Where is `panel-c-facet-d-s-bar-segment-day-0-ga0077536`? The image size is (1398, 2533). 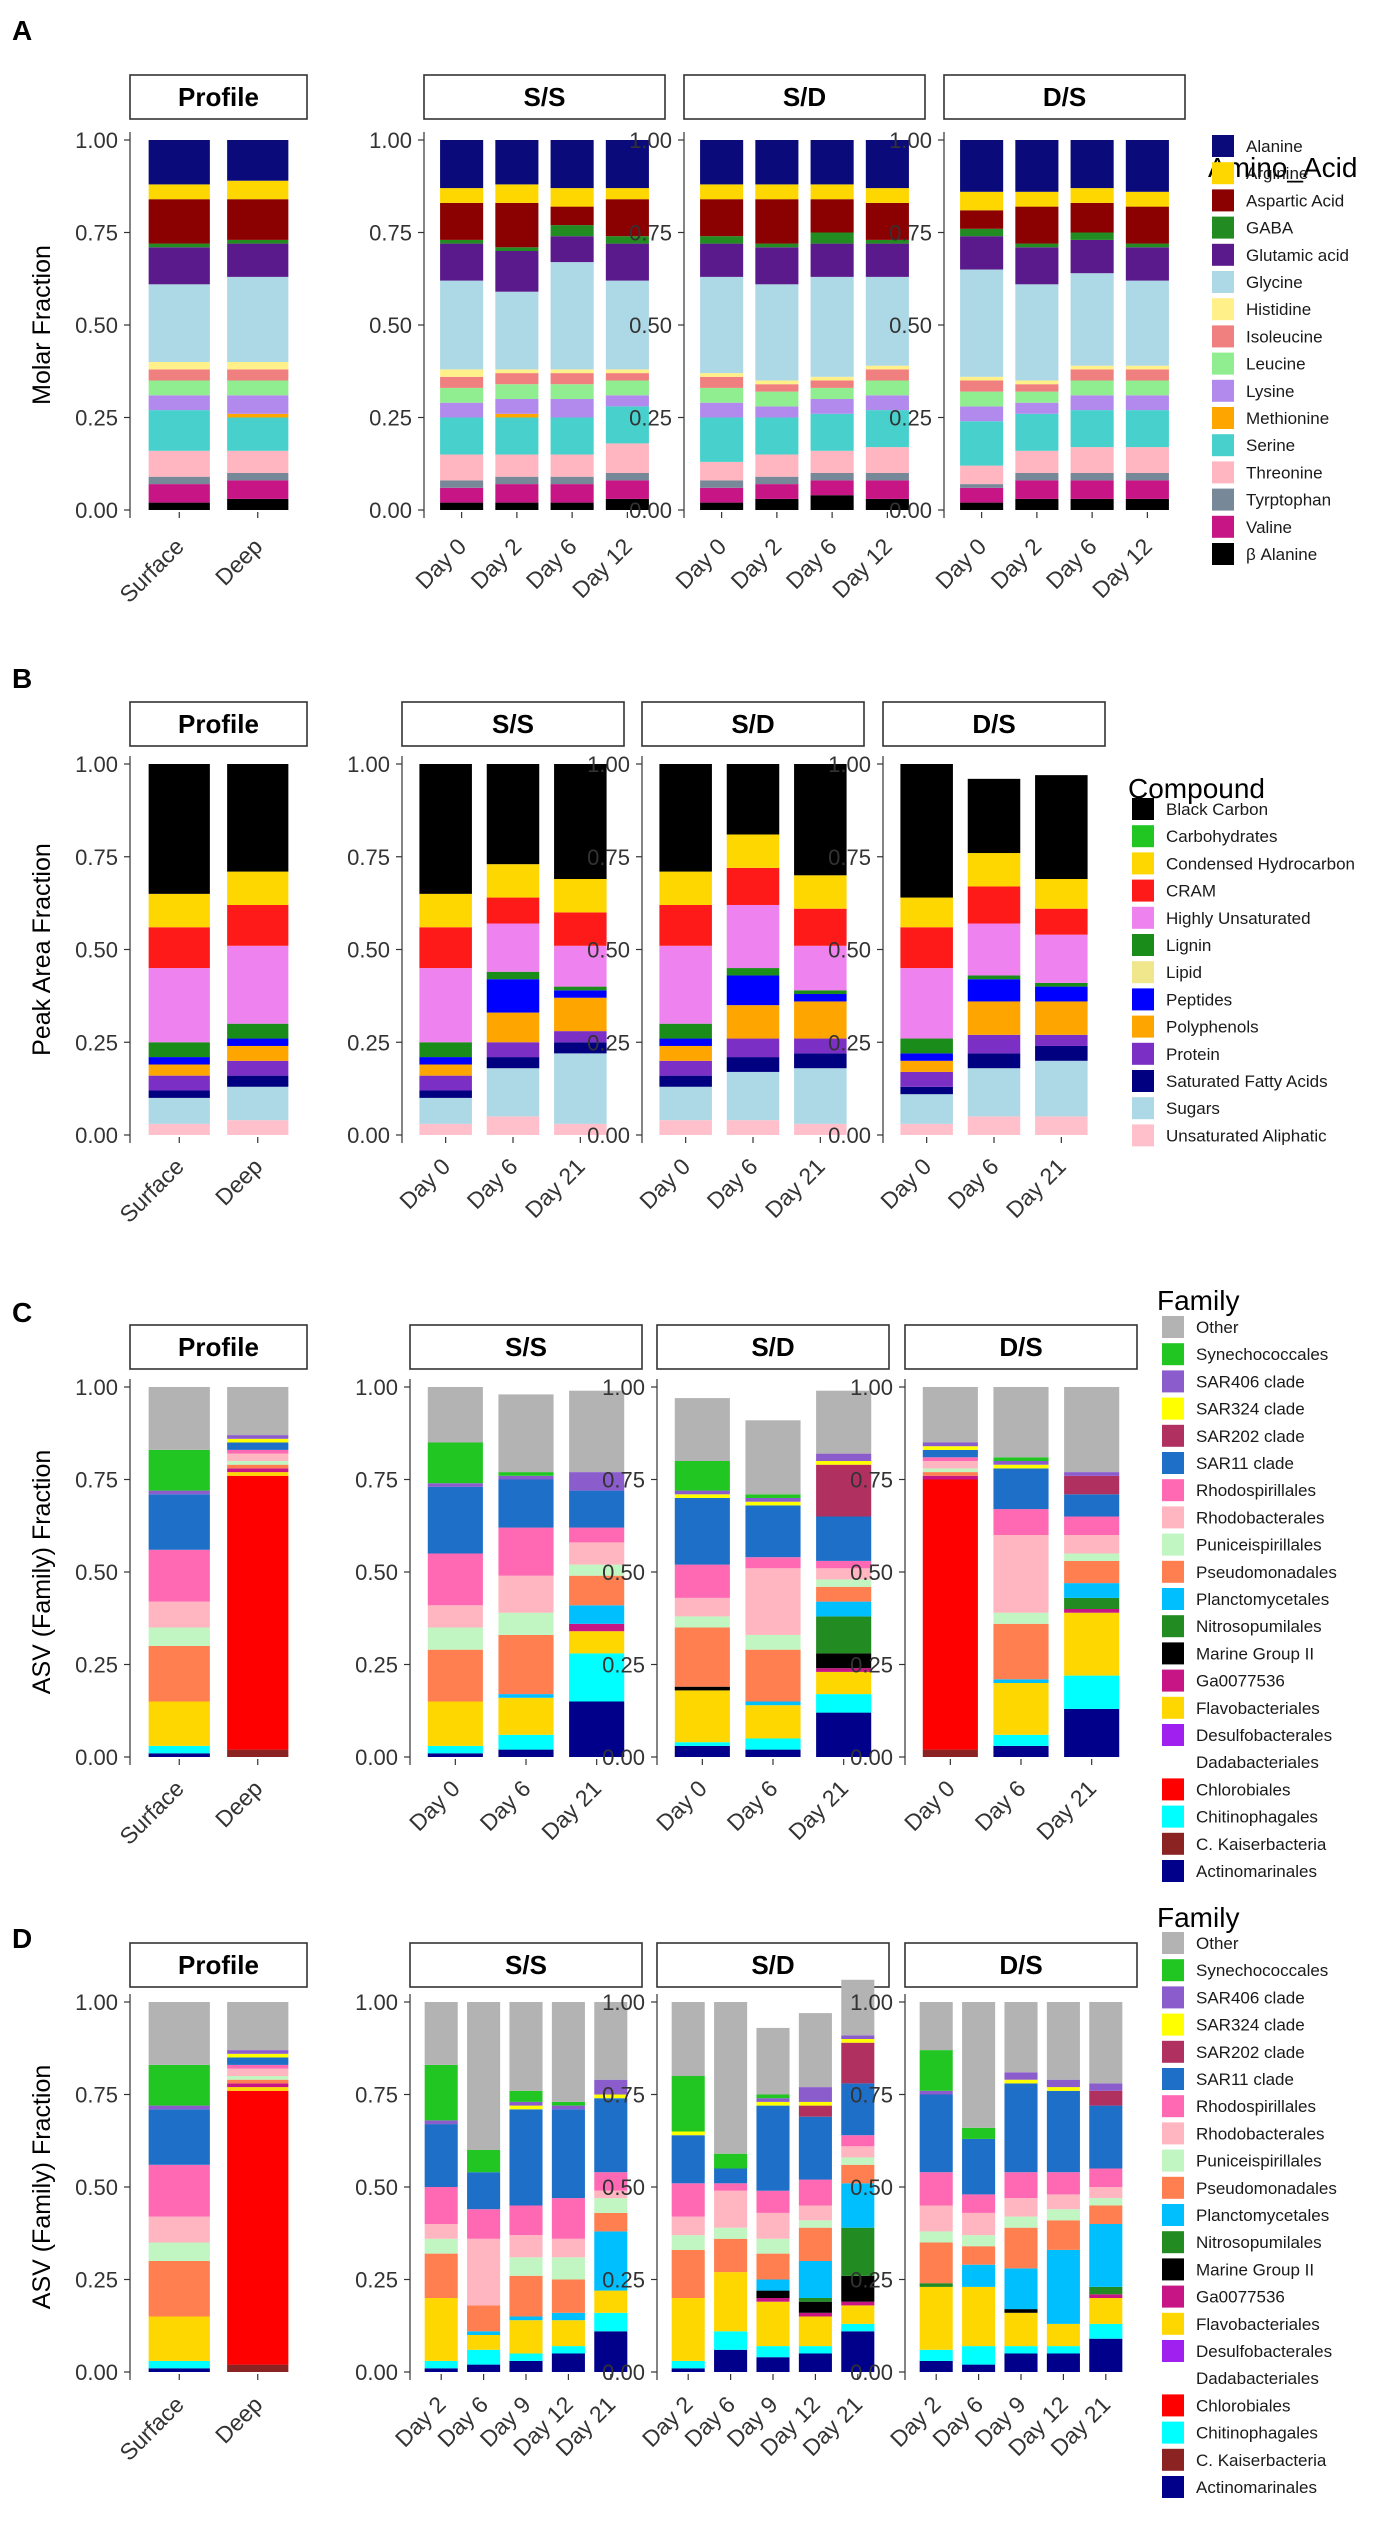 panel-c-facet-d-s-bar-segment-day-0-ga0077536 is located at coordinates (950, 1477).